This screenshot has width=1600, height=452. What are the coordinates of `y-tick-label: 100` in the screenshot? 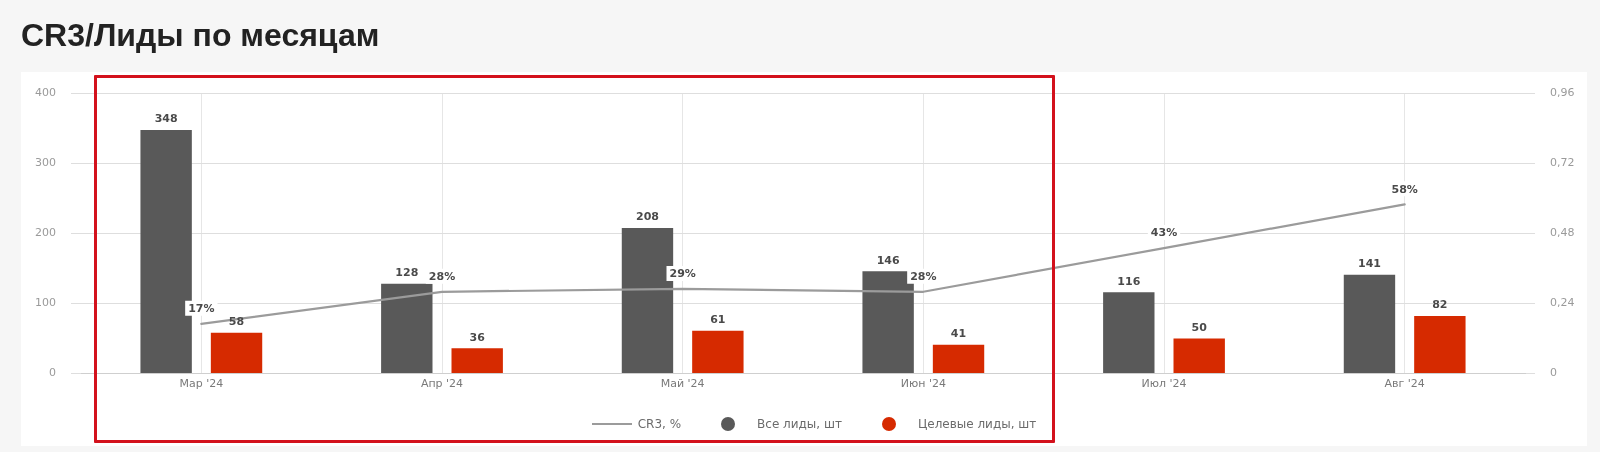 It's located at (45, 303).